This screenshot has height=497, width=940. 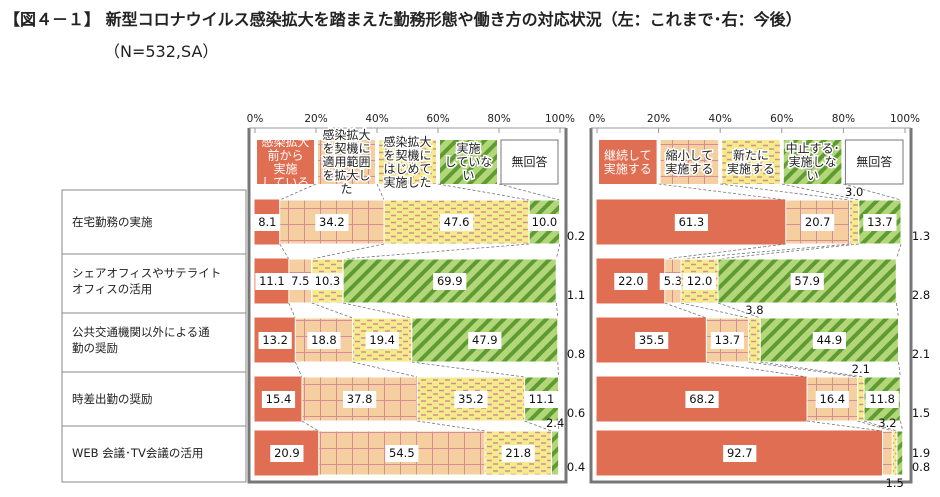 What do you see at coordinates (407, 169) in the screenshot?
I see `legend-label: はじめて` at bounding box center [407, 169].